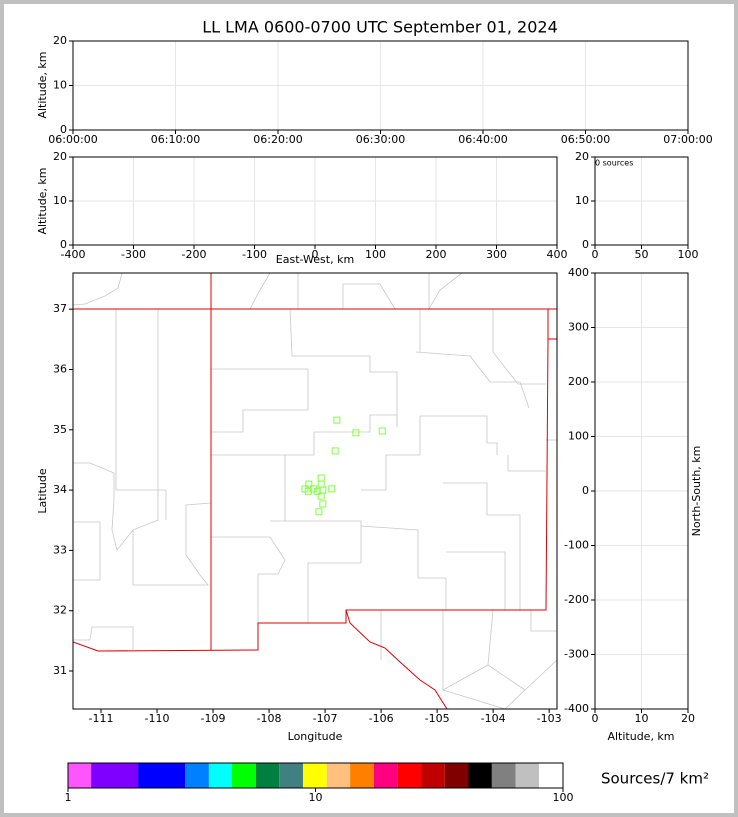 This screenshot has height=817, width=738. What do you see at coordinates (576, 545) in the screenshot?
I see `y-tick-label: -100` at bounding box center [576, 545].